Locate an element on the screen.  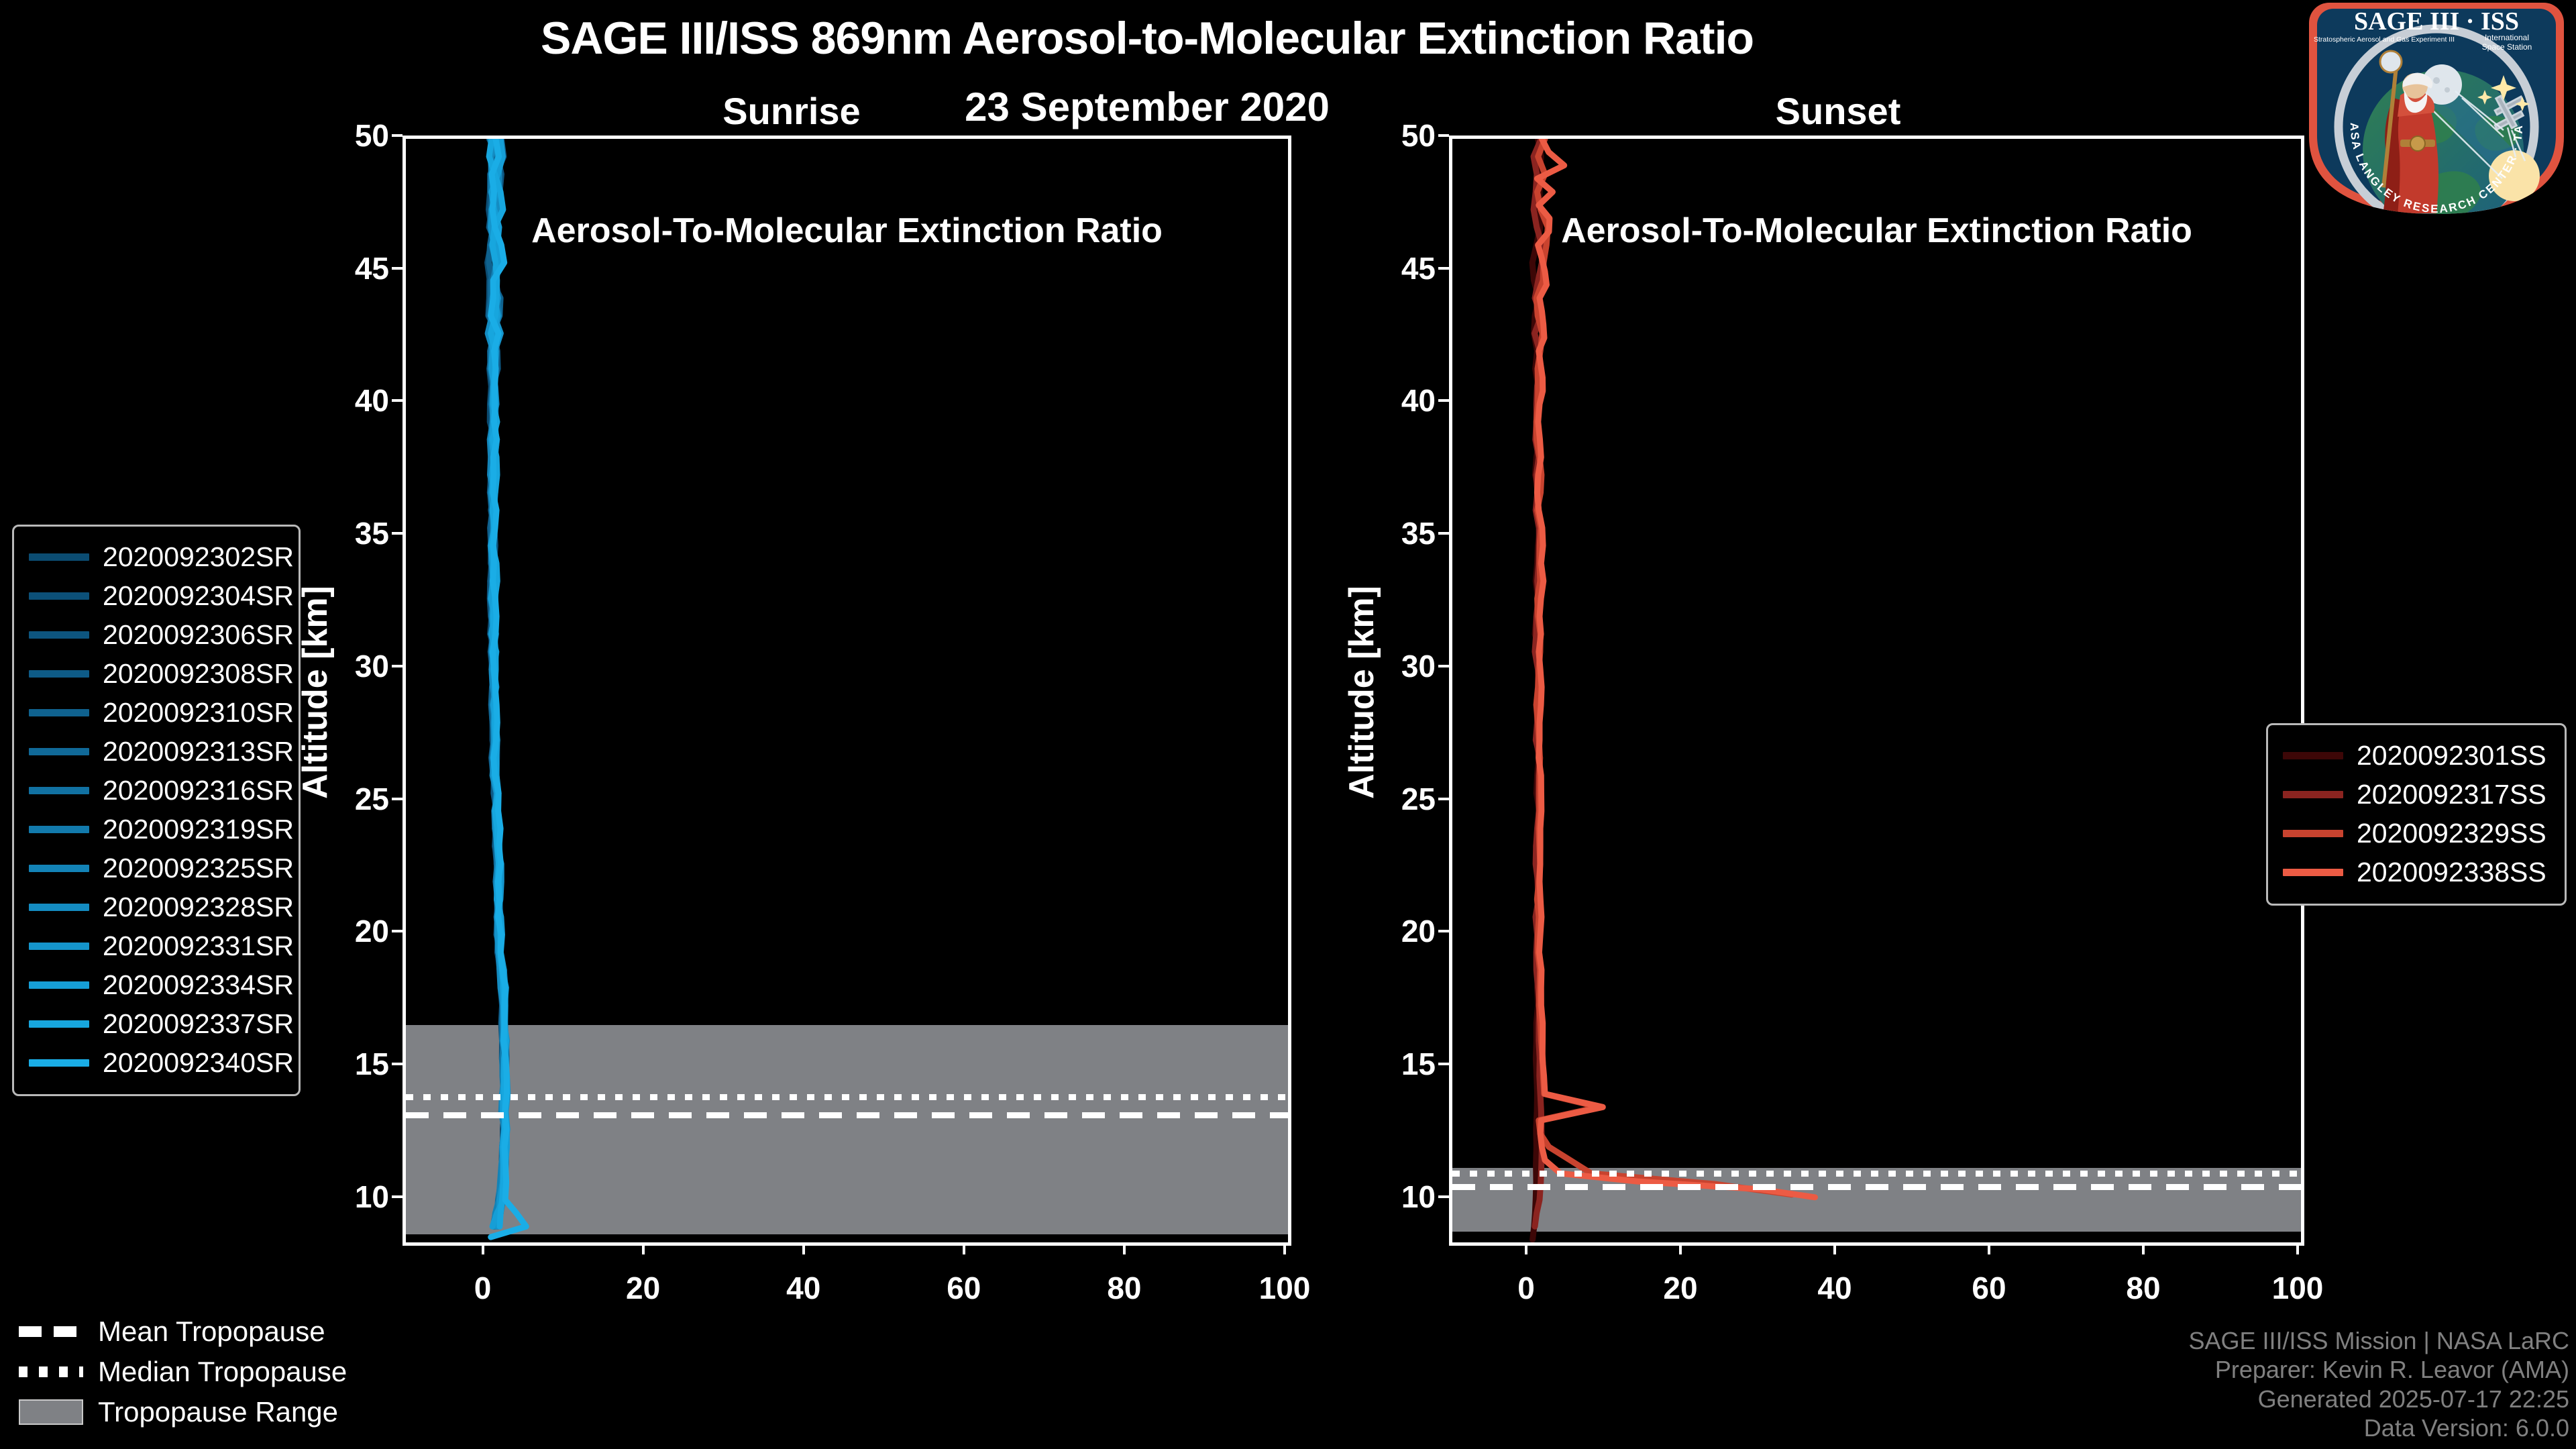
legend-item-2020092306SR: 2020092306SR is located at coordinates (161, 634).